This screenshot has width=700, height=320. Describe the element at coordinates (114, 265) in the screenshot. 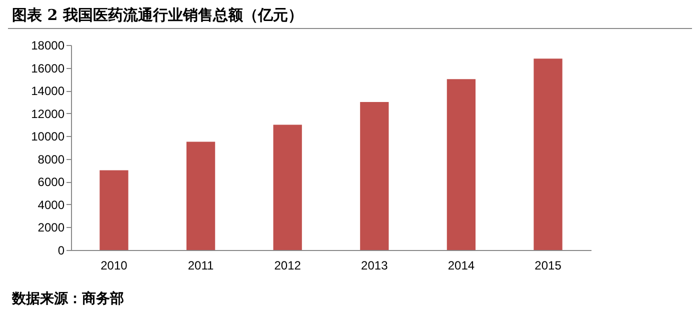

I see `x-tick-label: 2010` at that location.